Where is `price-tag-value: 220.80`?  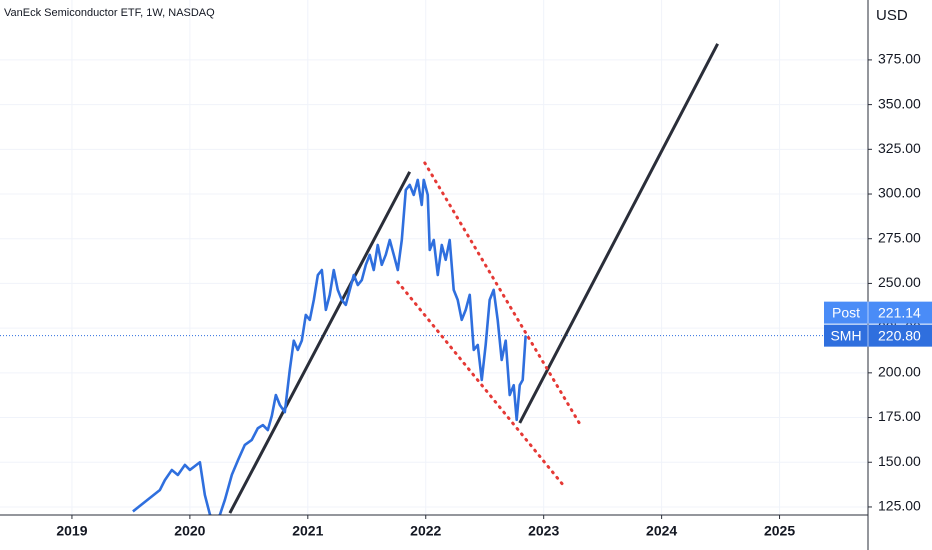
price-tag-value: 220.80 is located at coordinates (899, 335).